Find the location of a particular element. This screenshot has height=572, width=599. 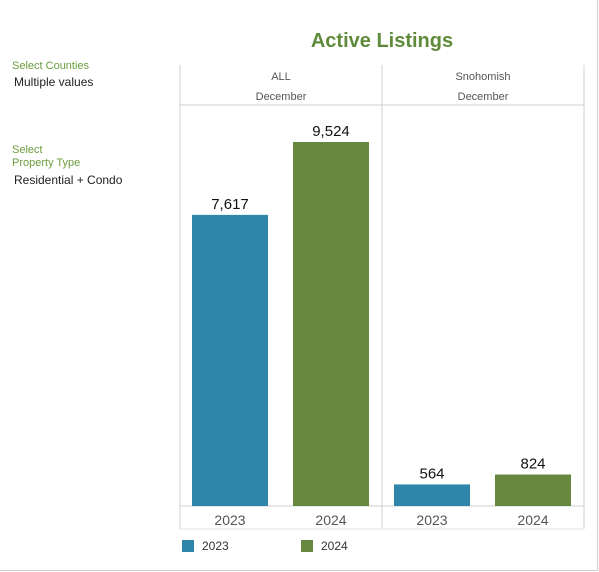

property-type-filter-label-line2: Property Type is located at coordinates (46, 163).